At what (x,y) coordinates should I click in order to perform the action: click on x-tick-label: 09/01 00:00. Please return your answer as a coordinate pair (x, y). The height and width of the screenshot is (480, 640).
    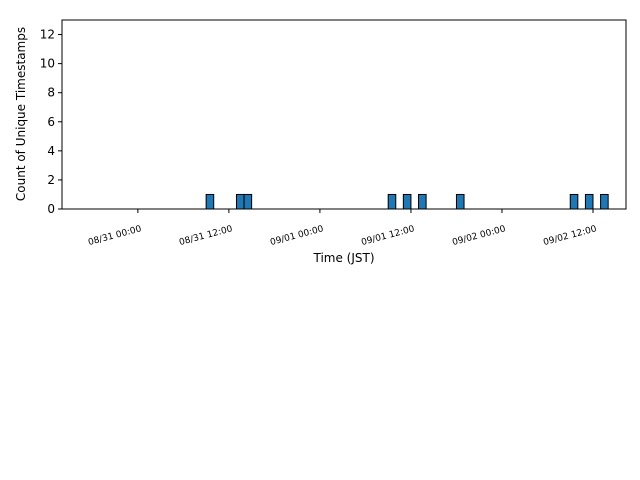
    Looking at the image, I should click on (297, 236).